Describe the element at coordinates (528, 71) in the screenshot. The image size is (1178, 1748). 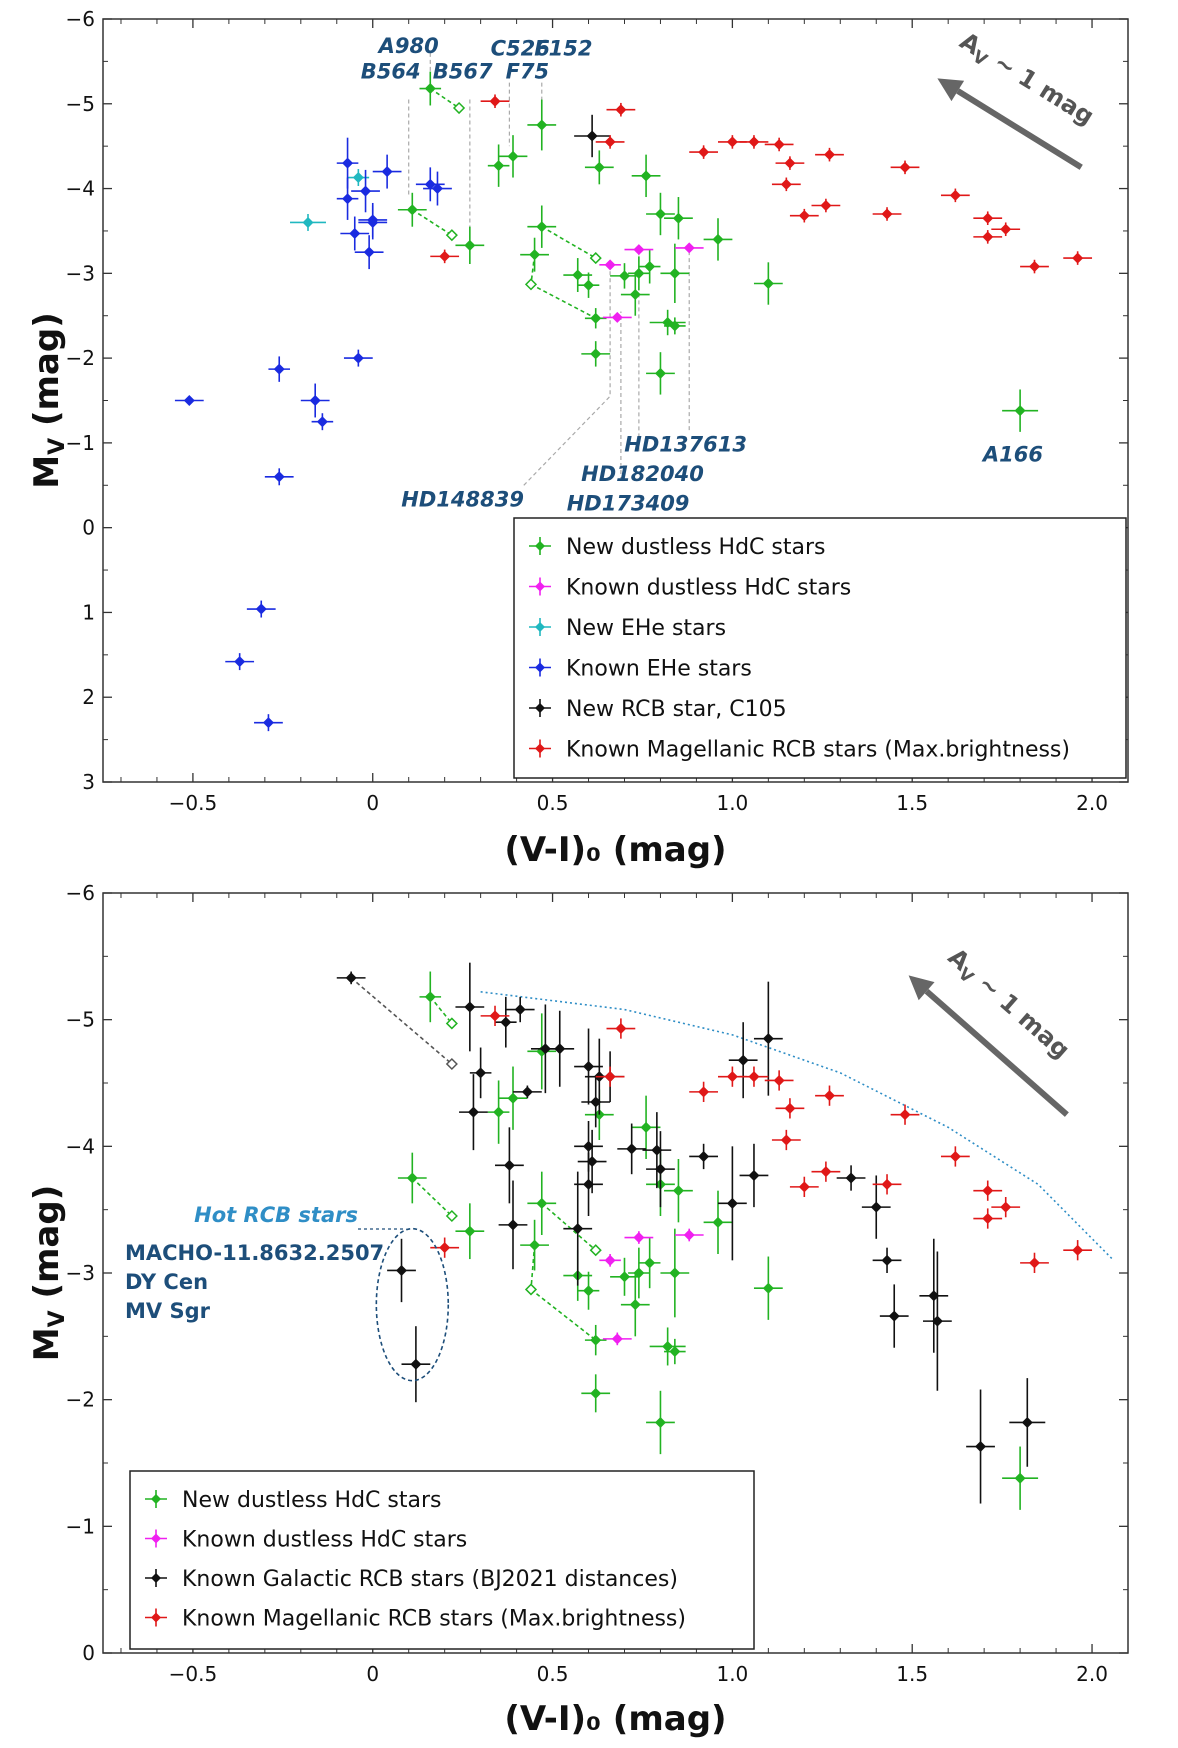
I see `star-label: F75` at that location.